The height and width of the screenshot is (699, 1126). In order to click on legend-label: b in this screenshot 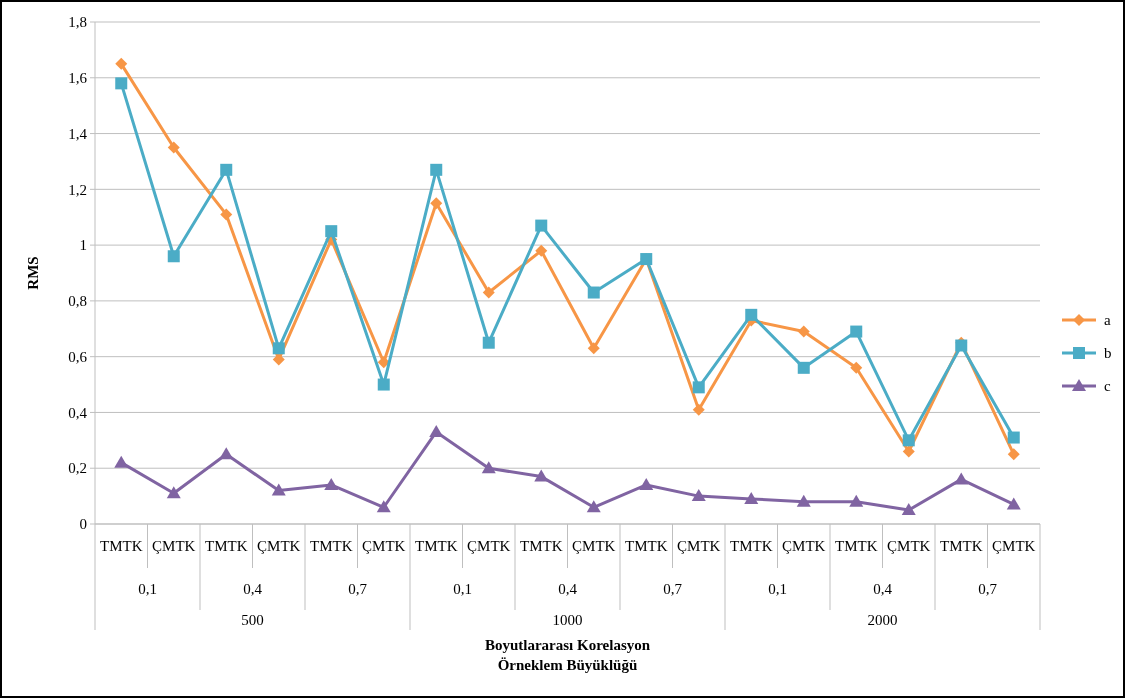, I will do `click(1108, 353)`.